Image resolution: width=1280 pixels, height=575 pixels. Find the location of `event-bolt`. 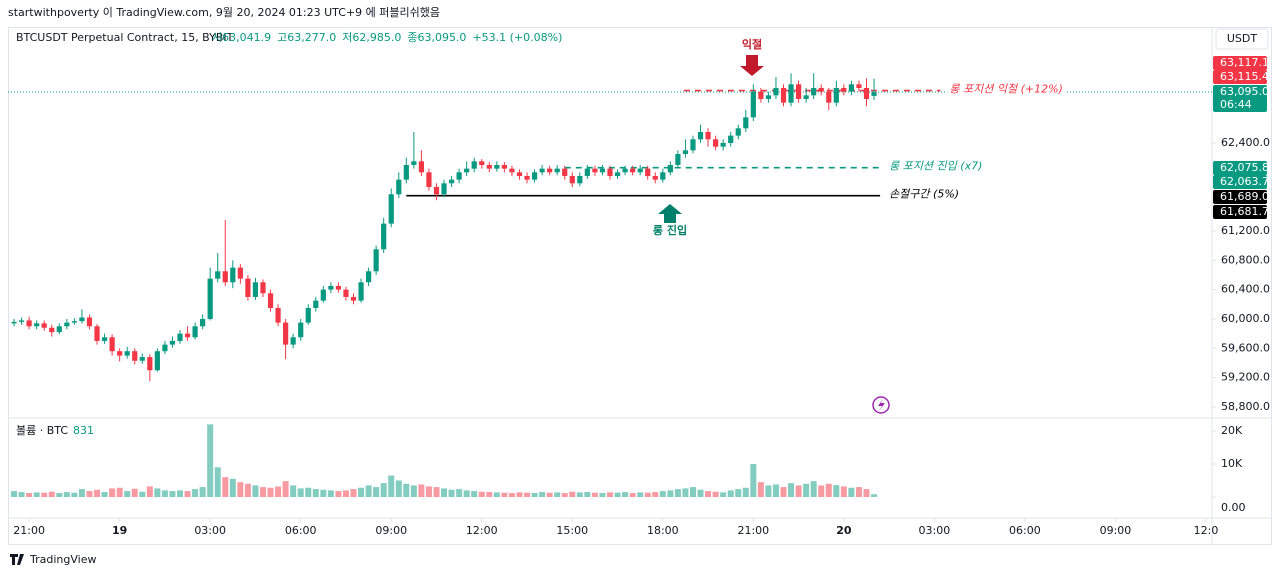

event-bolt is located at coordinates (881, 405).